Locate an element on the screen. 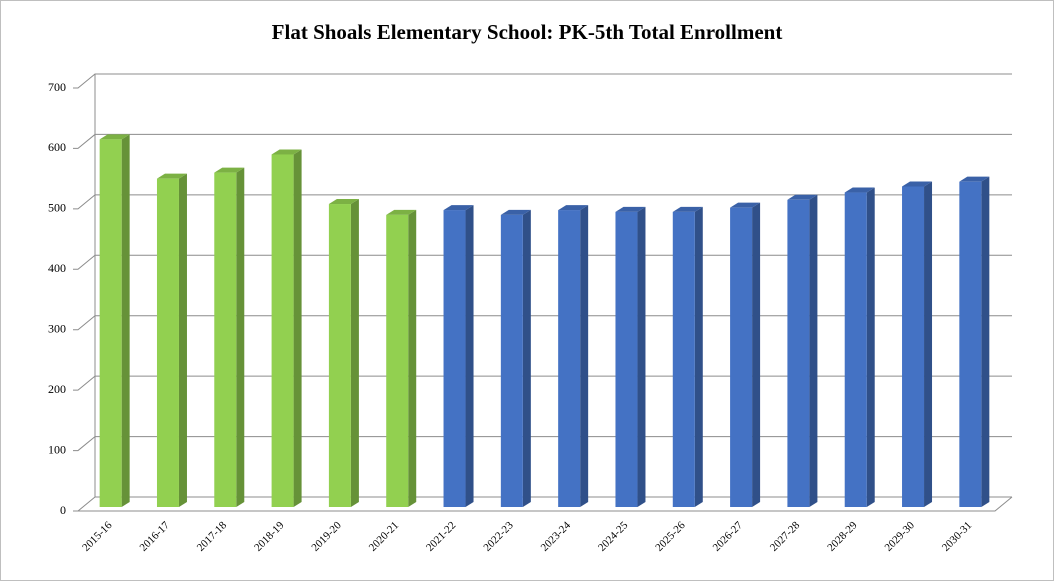 The height and width of the screenshot is (581, 1054). y-tick-label: 700 is located at coordinates (57, 87).